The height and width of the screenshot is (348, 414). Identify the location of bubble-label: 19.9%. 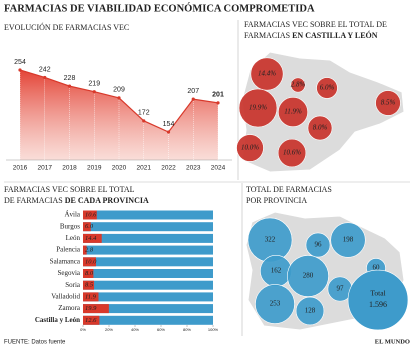
(258, 108).